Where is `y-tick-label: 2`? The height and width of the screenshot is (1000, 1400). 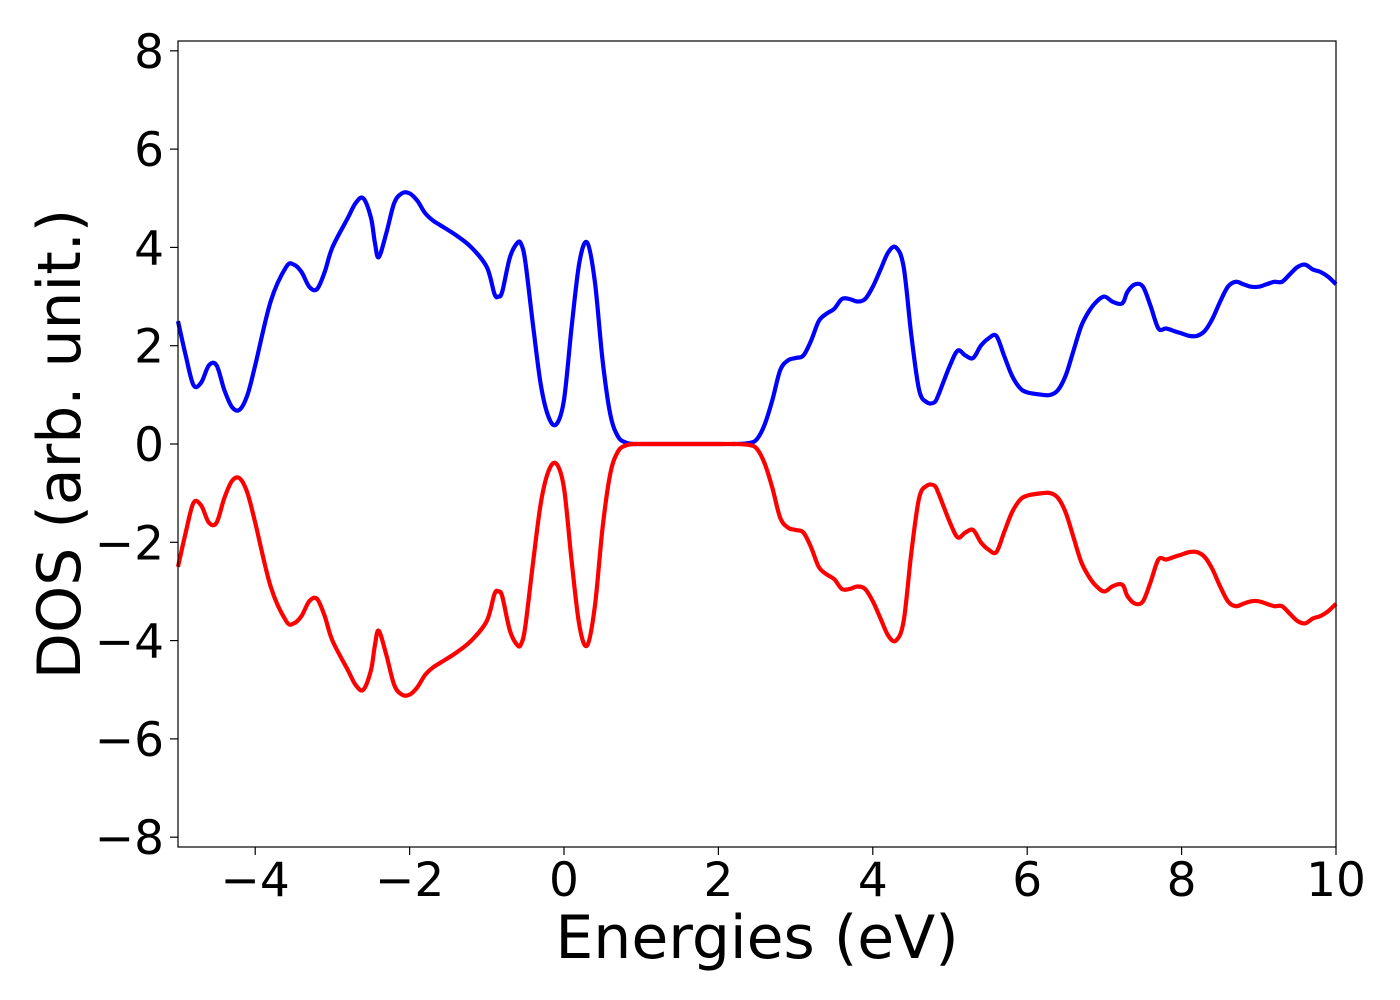 y-tick-label: 2 is located at coordinates (149, 347).